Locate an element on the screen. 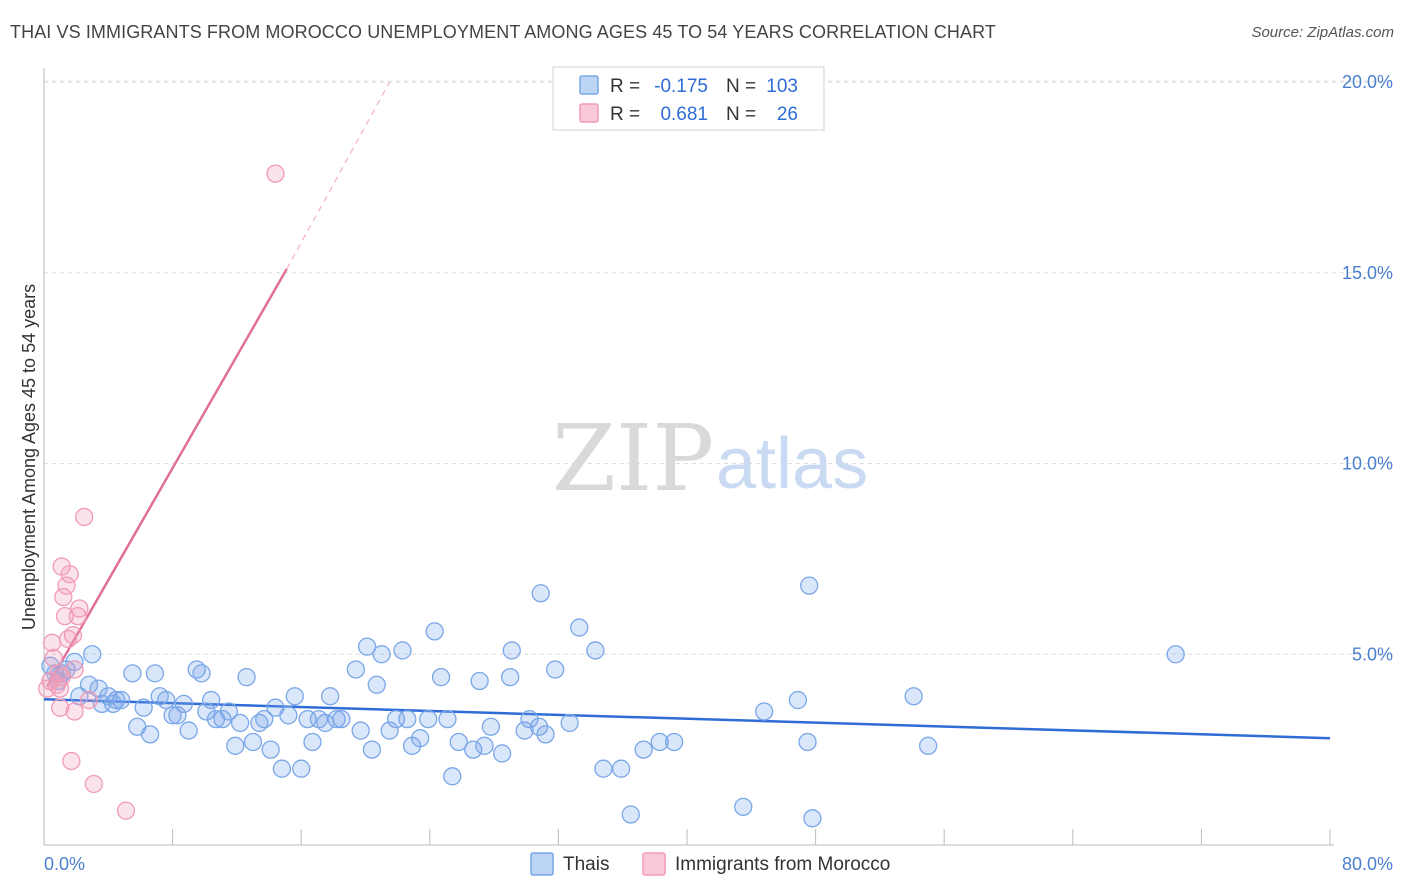 The image size is (1406, 892). x-tick-label-min: 0.0% is located at coordinates (64, 864).